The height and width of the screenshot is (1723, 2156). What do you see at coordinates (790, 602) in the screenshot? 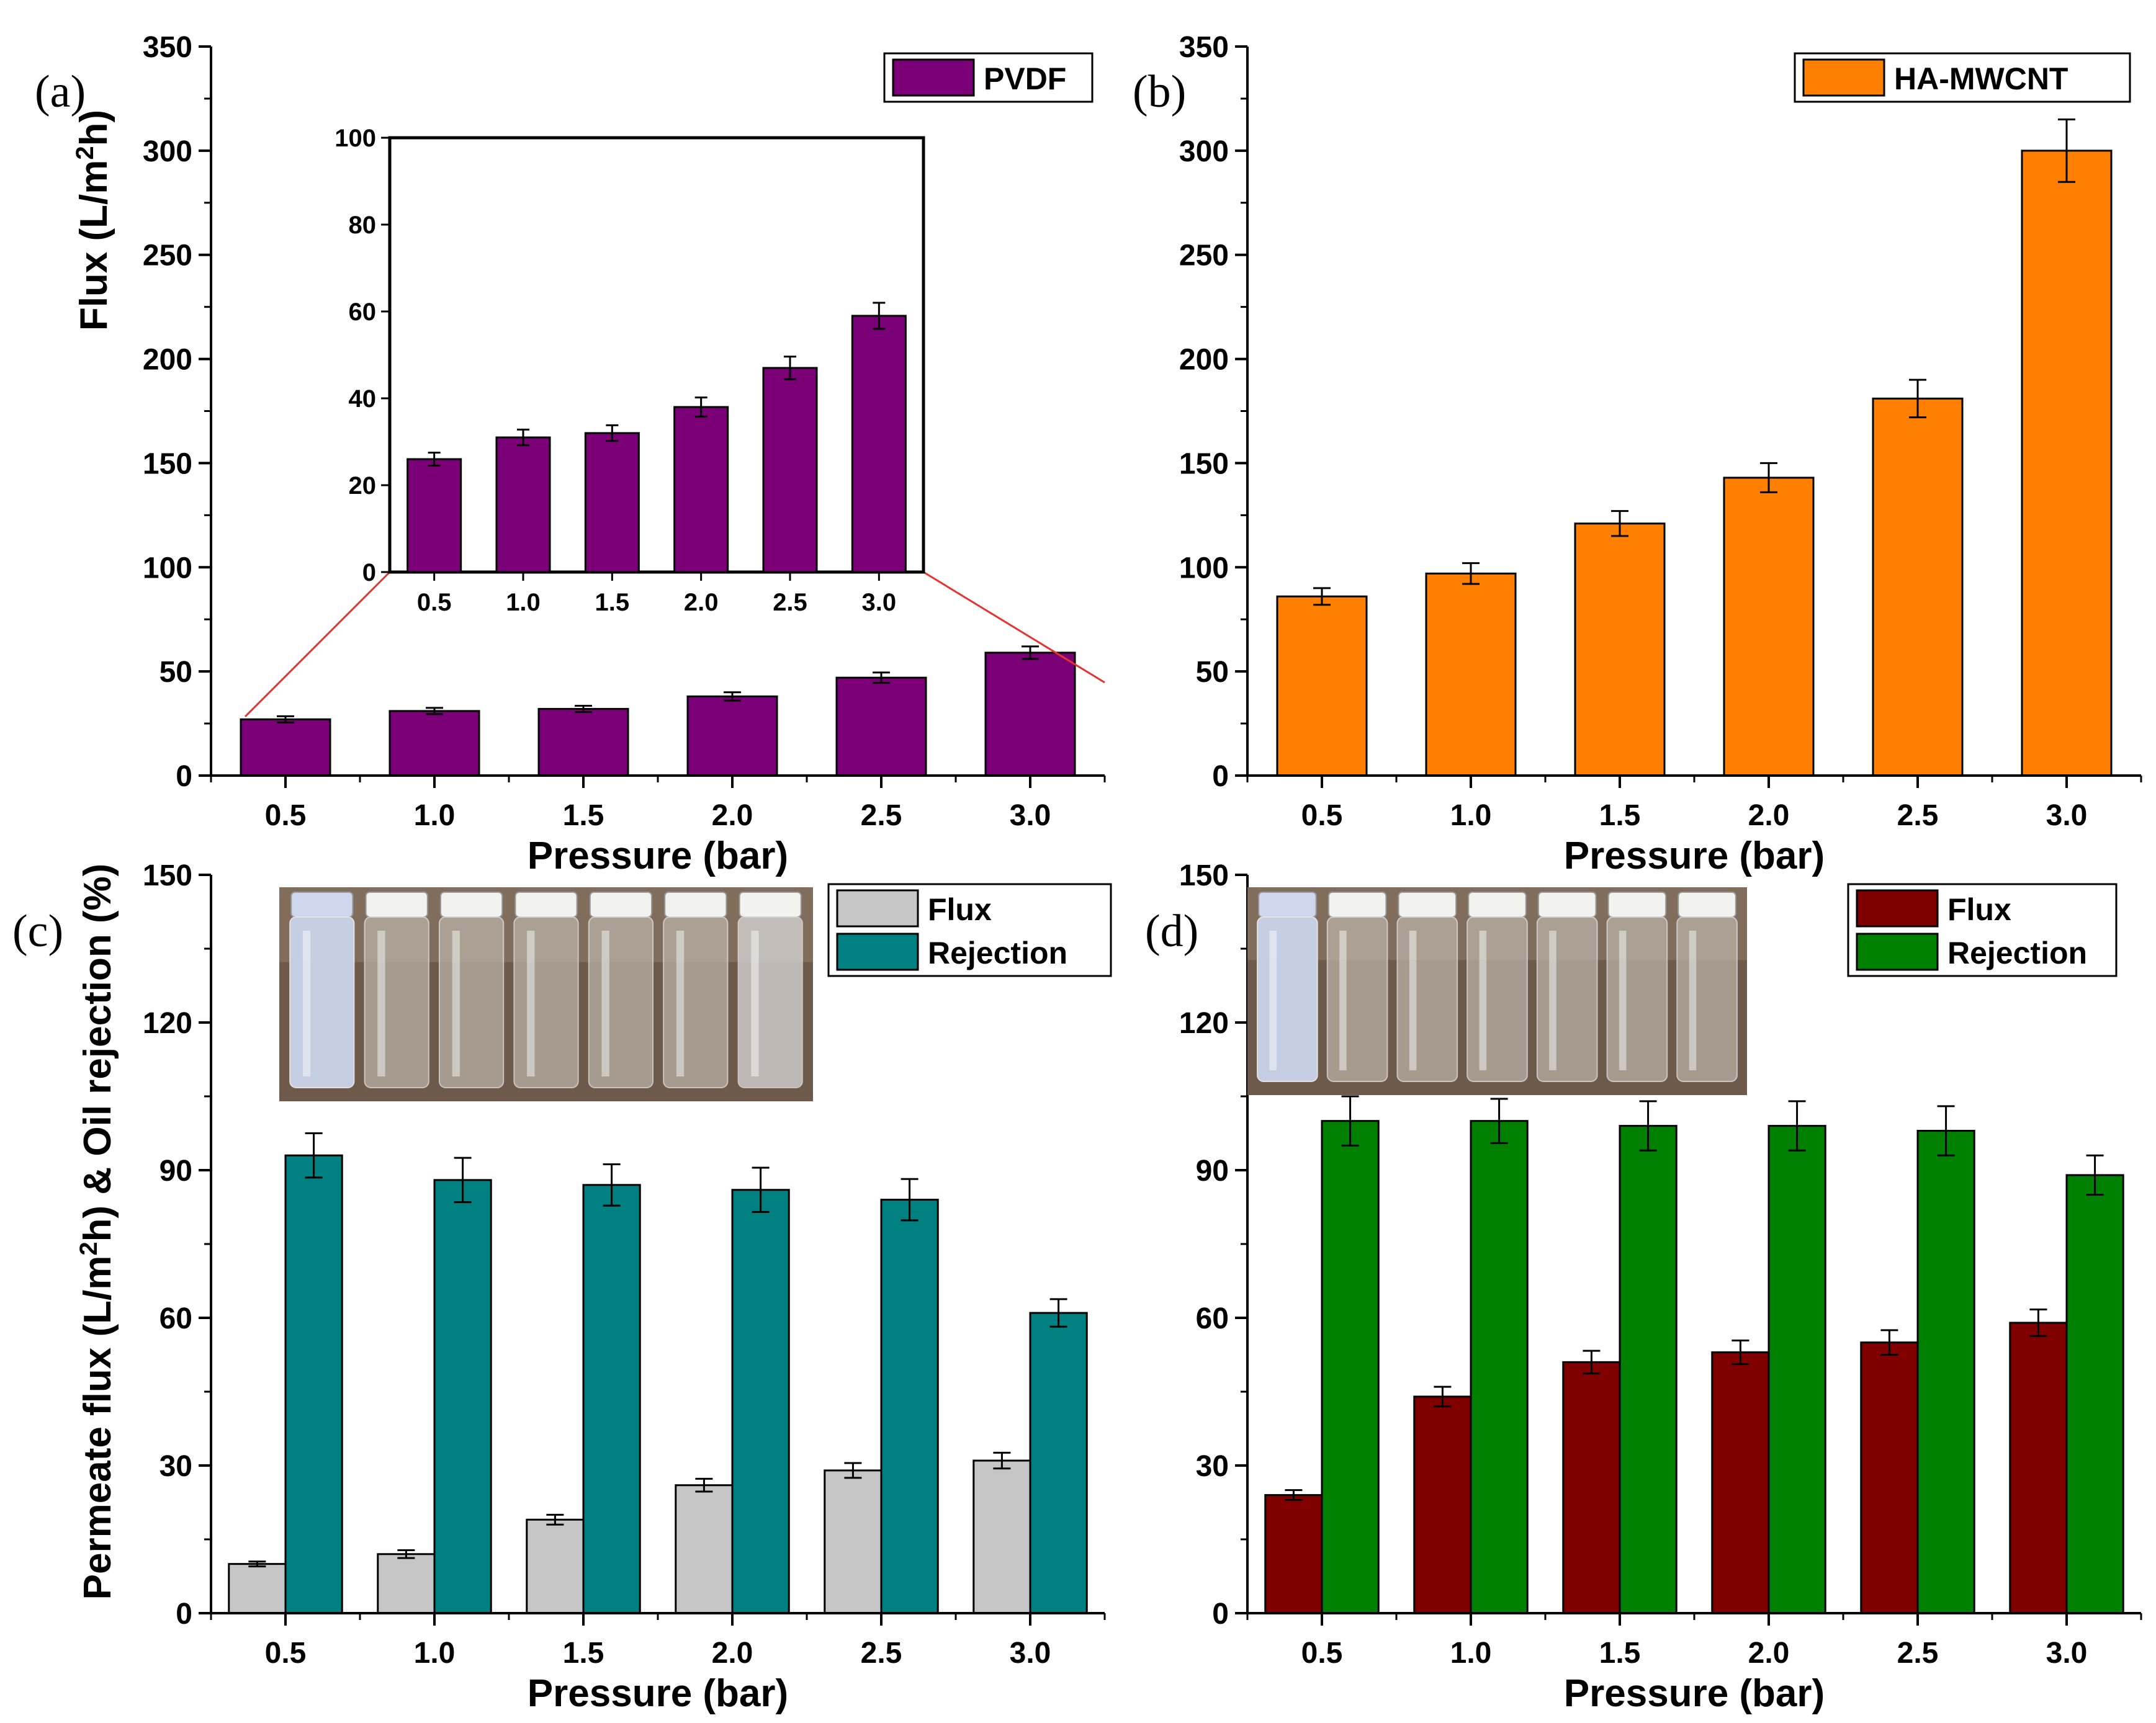
I see `inset-x-tick-label: 2.5` at bounding box center [790, 602].